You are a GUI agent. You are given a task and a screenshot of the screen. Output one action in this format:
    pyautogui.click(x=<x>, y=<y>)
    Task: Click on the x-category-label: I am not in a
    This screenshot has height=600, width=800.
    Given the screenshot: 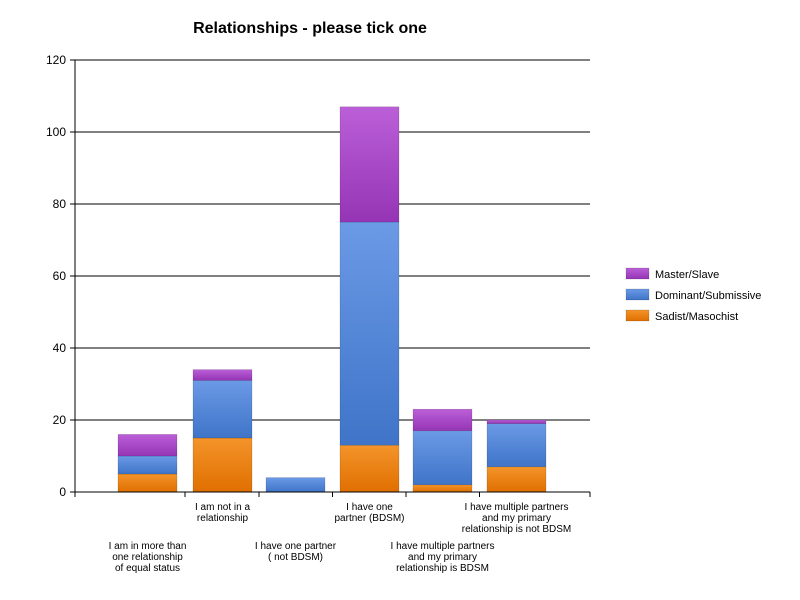 What is the action you would take?
    pyautogui.click(x=222, y=507)
    